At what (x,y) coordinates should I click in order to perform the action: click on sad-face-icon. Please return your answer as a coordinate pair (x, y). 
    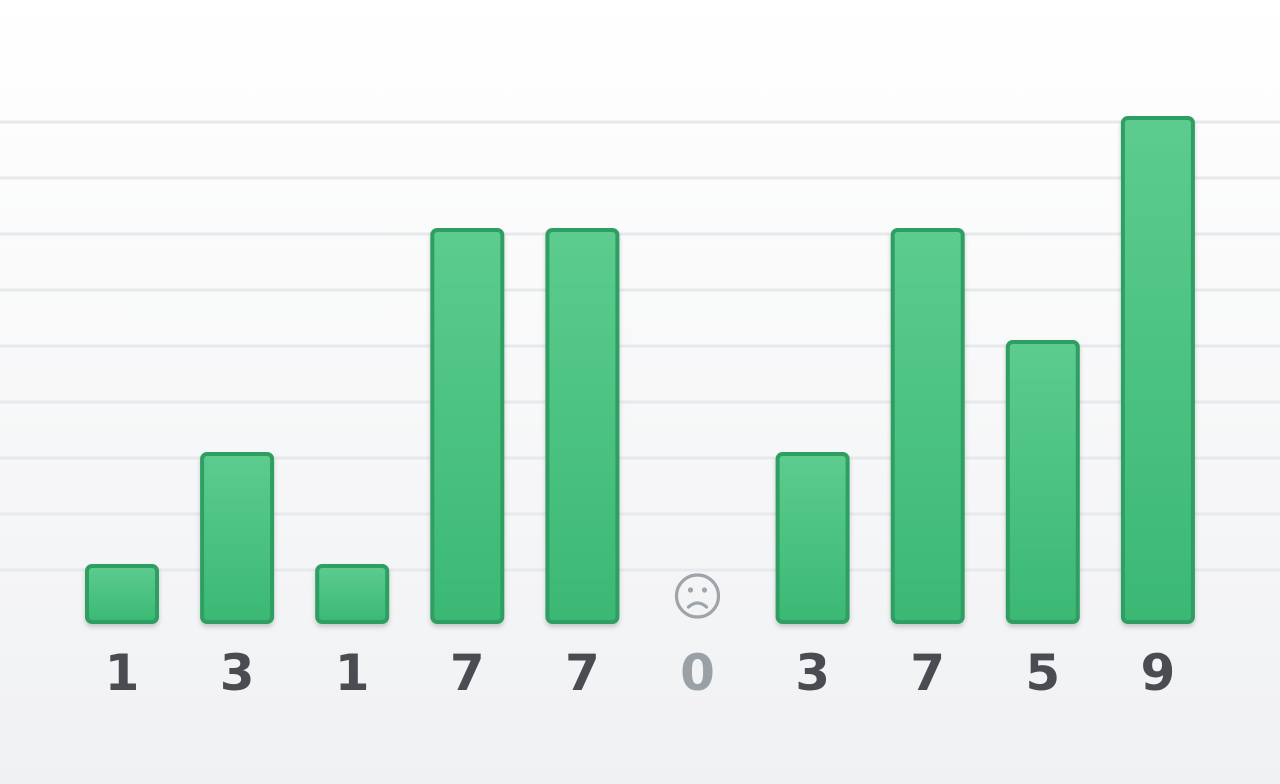
    Looking at the image, I should click on (697, 596).